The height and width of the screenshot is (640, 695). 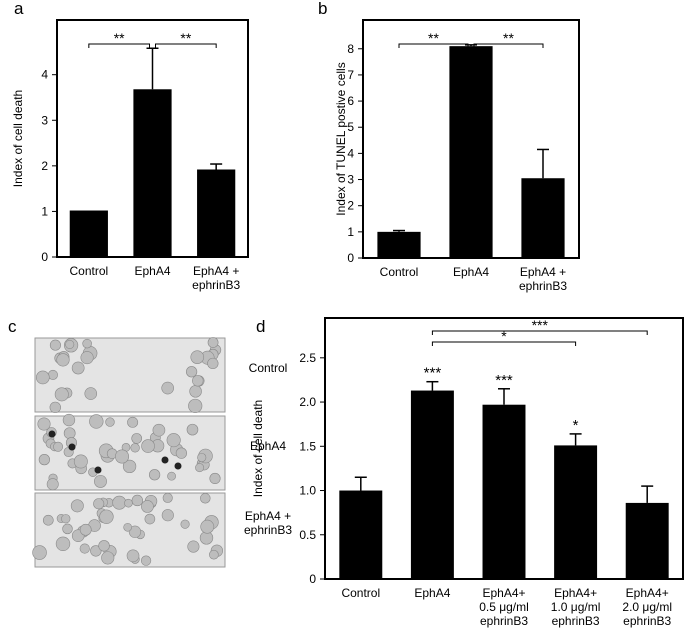 What do you see at coordinates (307, 491) in the screenshot?
I see `y-tick-label: 1.0` at bounding box center [307, 491].